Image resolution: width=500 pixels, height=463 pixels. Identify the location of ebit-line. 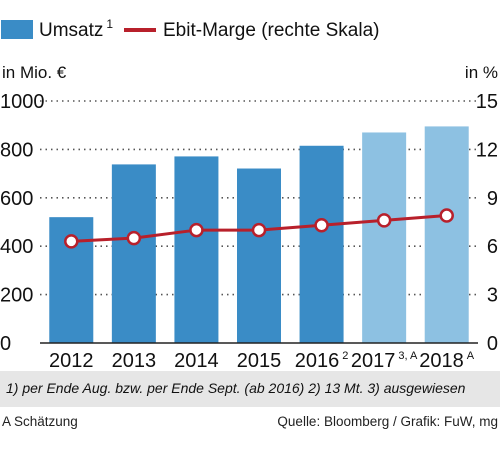
(259, 228).